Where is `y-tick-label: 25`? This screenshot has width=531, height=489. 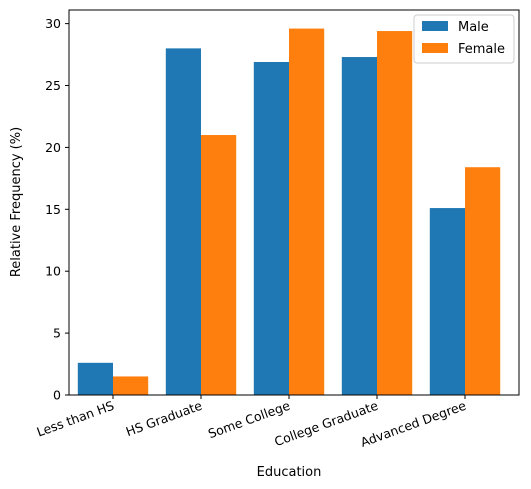
y-tick-label: 25 is located at coordinates (53, 85).